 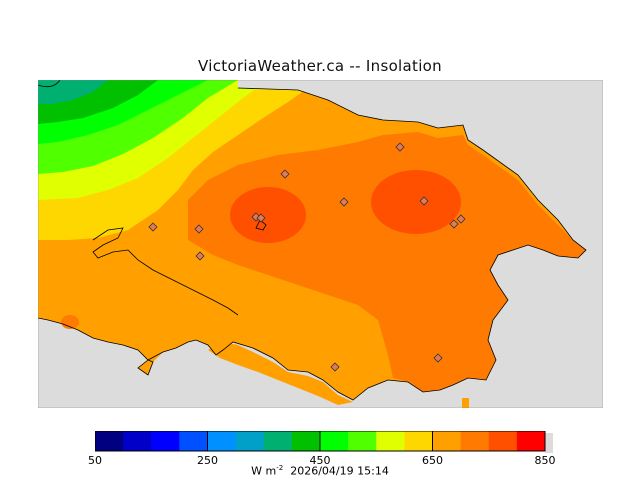 What do you see at coordinates (545, 460) in the screenshot?
I see `colorbar-tick-label: 850` at bounding box center [545, 460].